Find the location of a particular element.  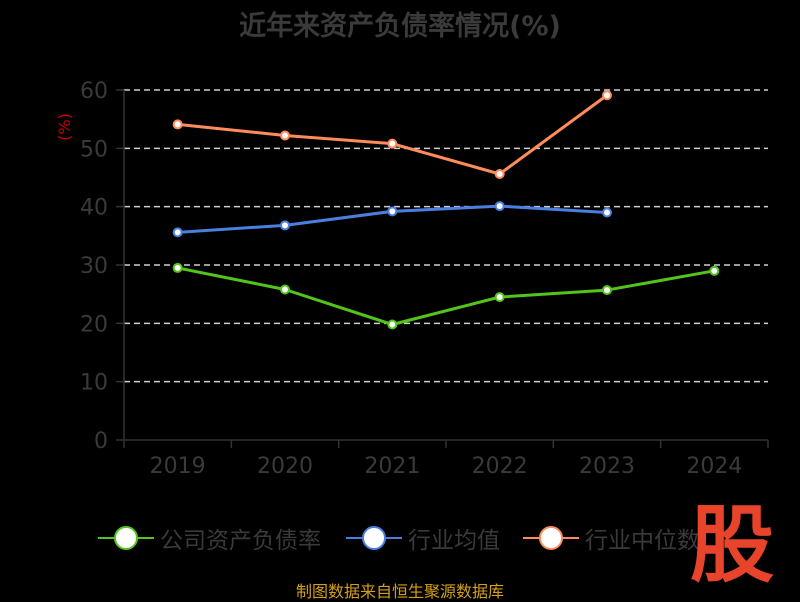

legend-item-industry-average: 行业均值 is located at coordinates (423, 538).